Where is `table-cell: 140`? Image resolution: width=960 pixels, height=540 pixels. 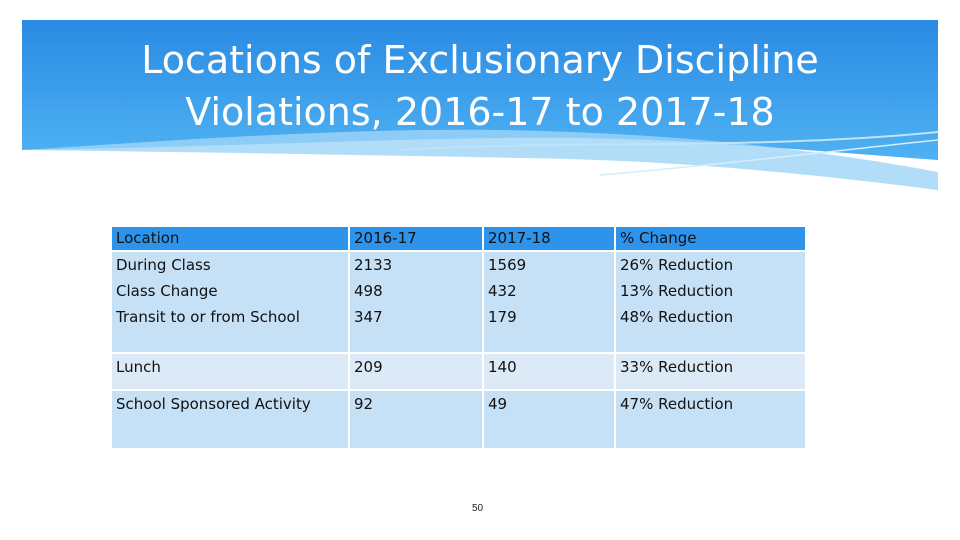
table-cell: 140 is located at coordinates (549, 371).